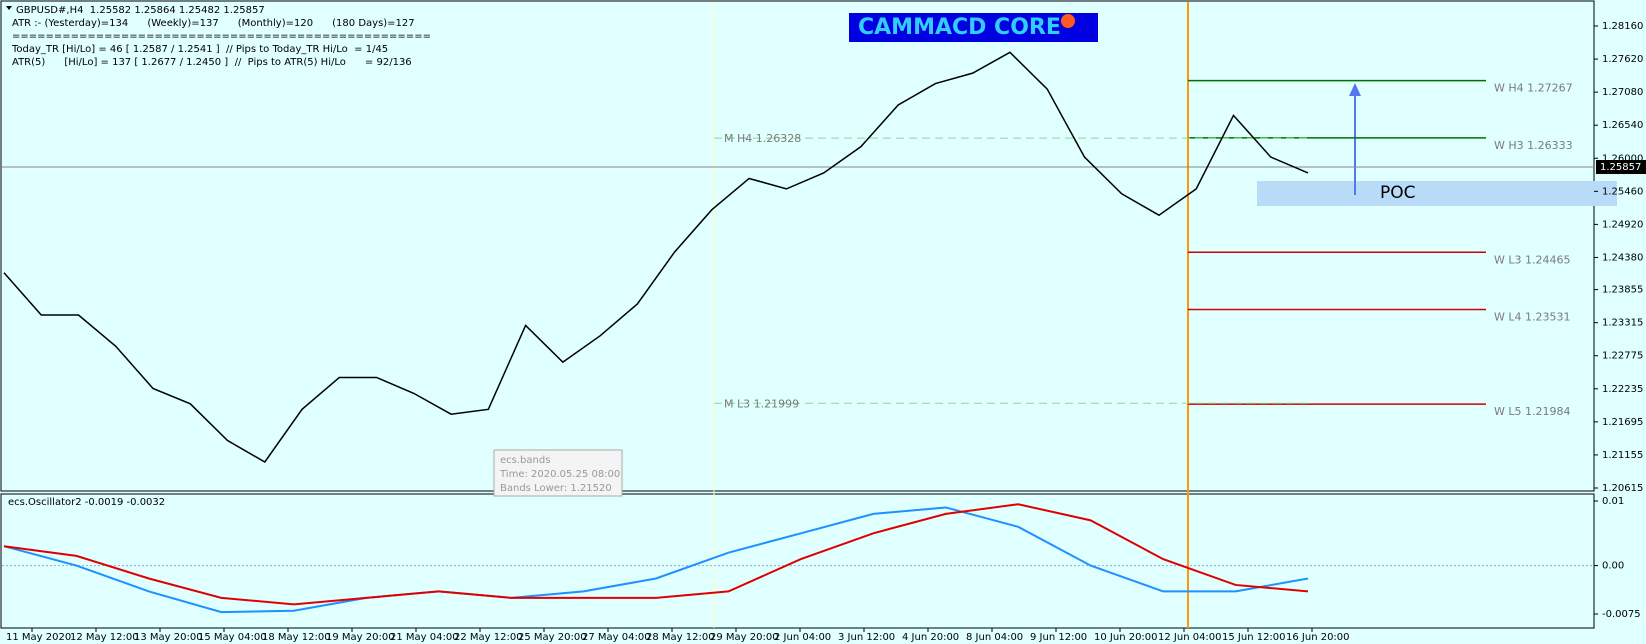 This screenshot has height=644, width=1646. Describe the element at coordinates (1622, 257) in the screenshot. I see `price-tick-label: 1.24380` at that location.